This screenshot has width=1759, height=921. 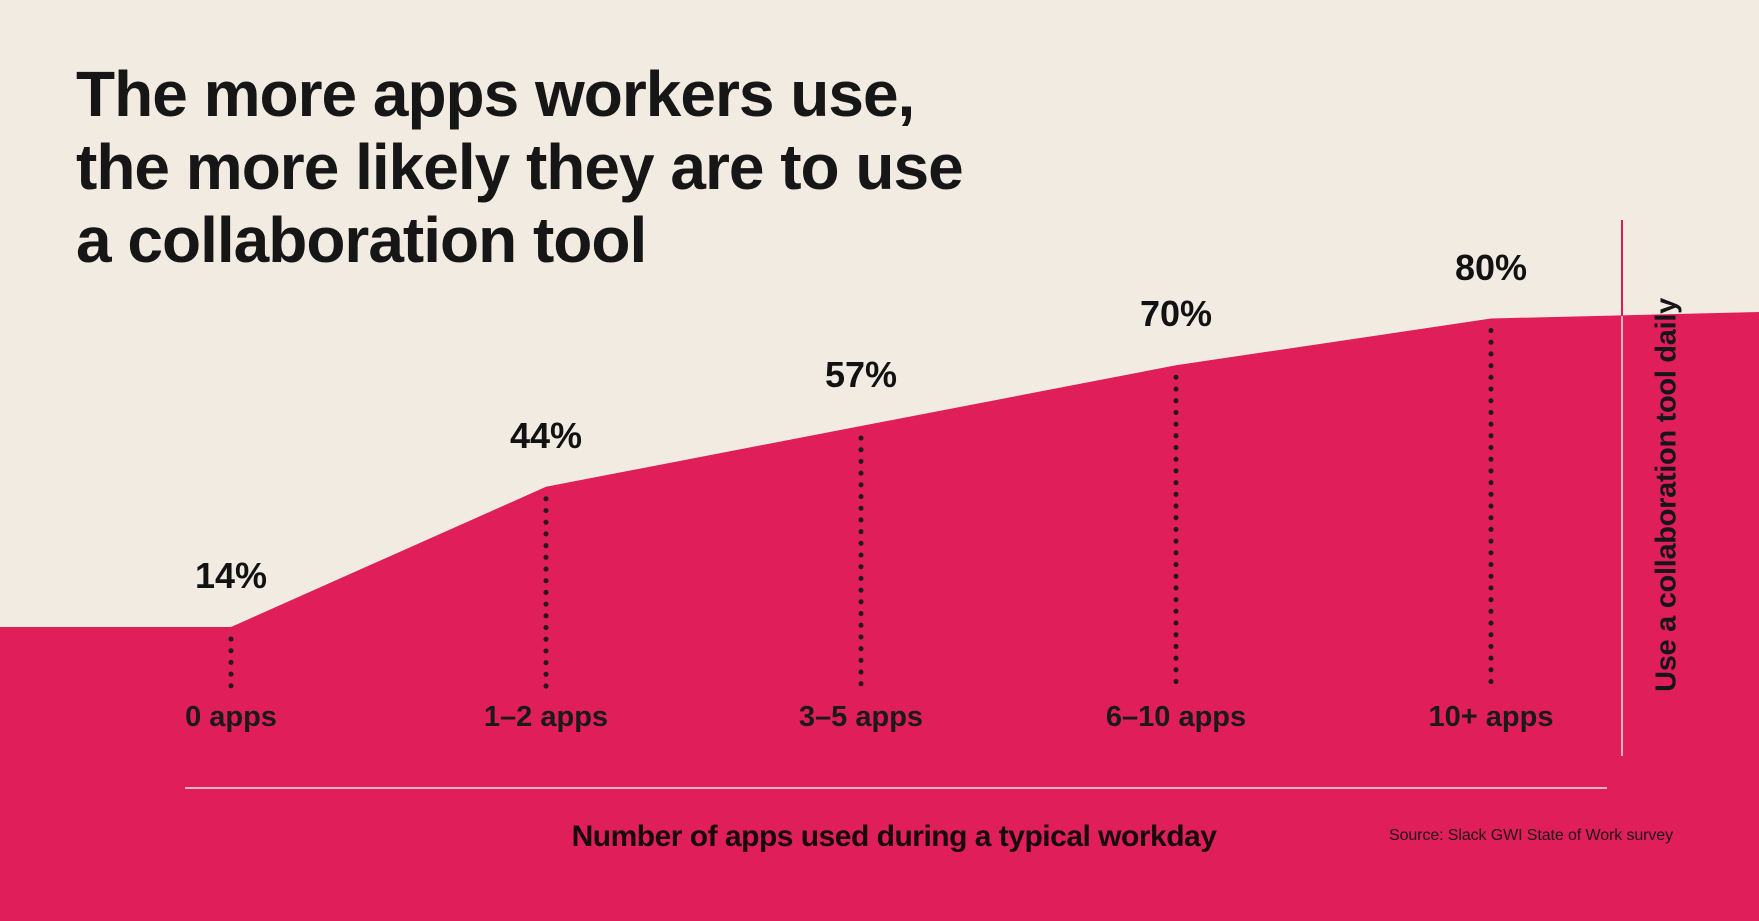 I want to click on category-label: 3–5 apps, so click(x=861, y=717).